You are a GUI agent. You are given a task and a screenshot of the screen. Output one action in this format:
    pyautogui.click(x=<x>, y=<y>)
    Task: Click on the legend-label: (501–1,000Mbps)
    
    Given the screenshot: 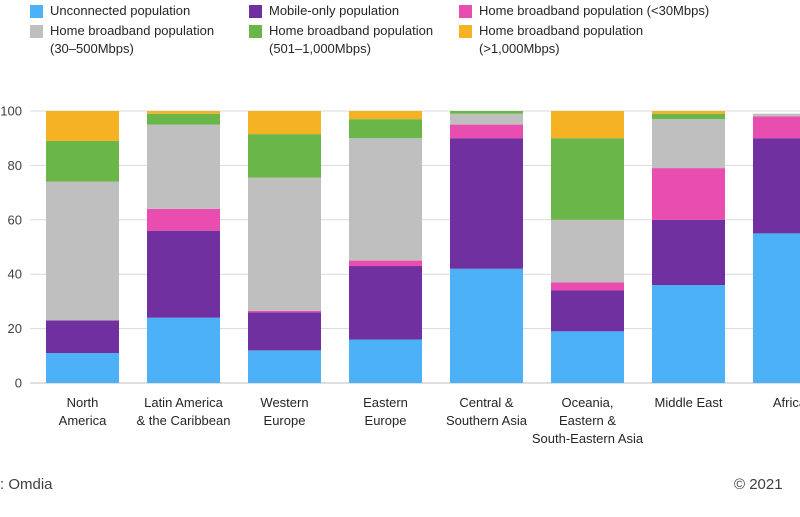 What is the action you would take?
    pyautogui.click(x=320, y=48)
    